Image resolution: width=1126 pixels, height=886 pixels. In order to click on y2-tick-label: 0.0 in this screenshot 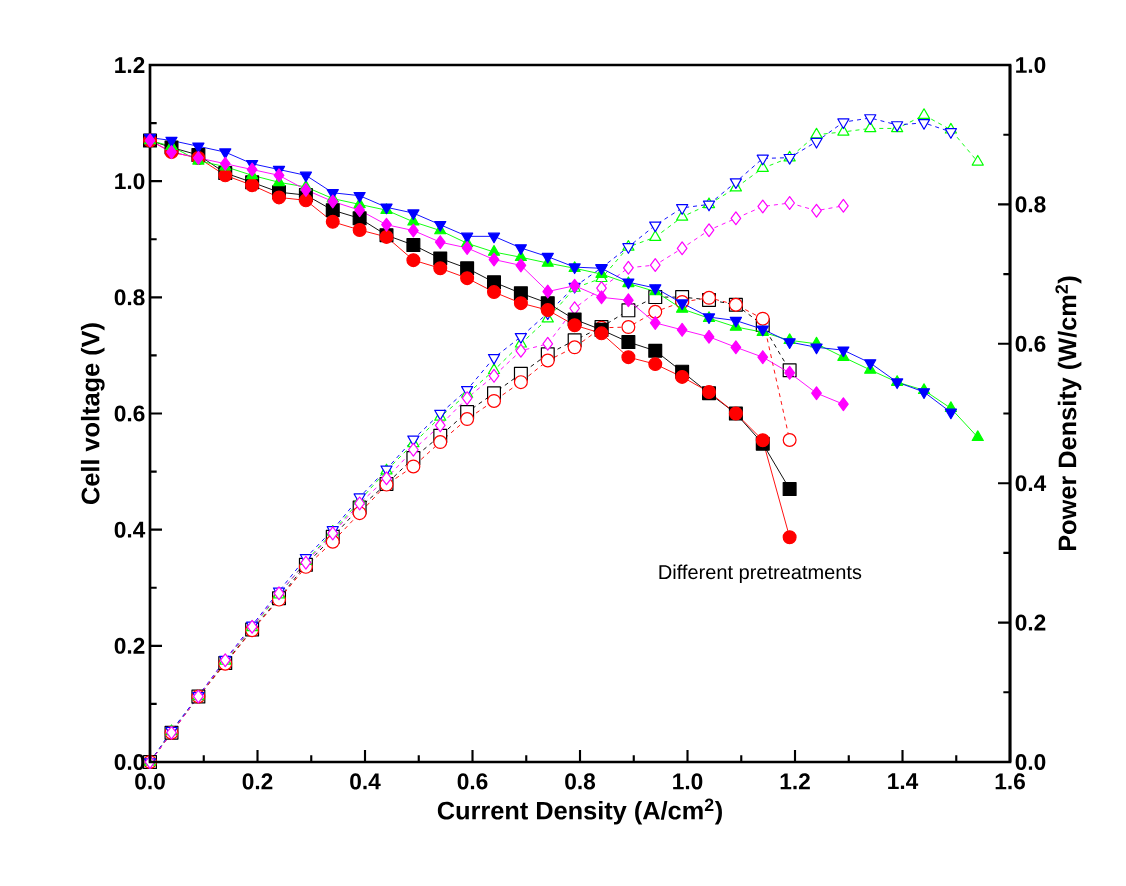, I will do `click(1030, 762)`.